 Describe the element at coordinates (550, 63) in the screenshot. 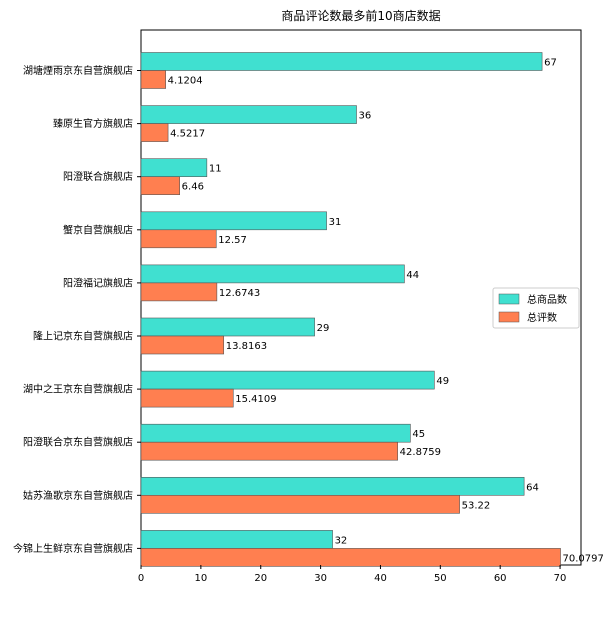

I see `data-label: 67` at that location.